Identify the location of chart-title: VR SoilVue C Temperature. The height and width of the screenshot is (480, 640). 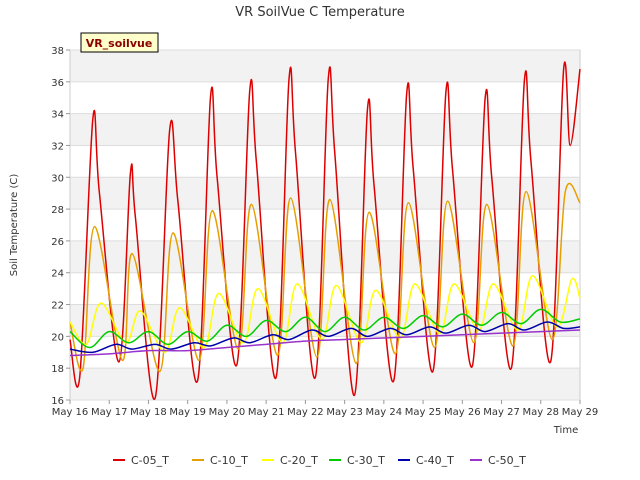
(319, 12).